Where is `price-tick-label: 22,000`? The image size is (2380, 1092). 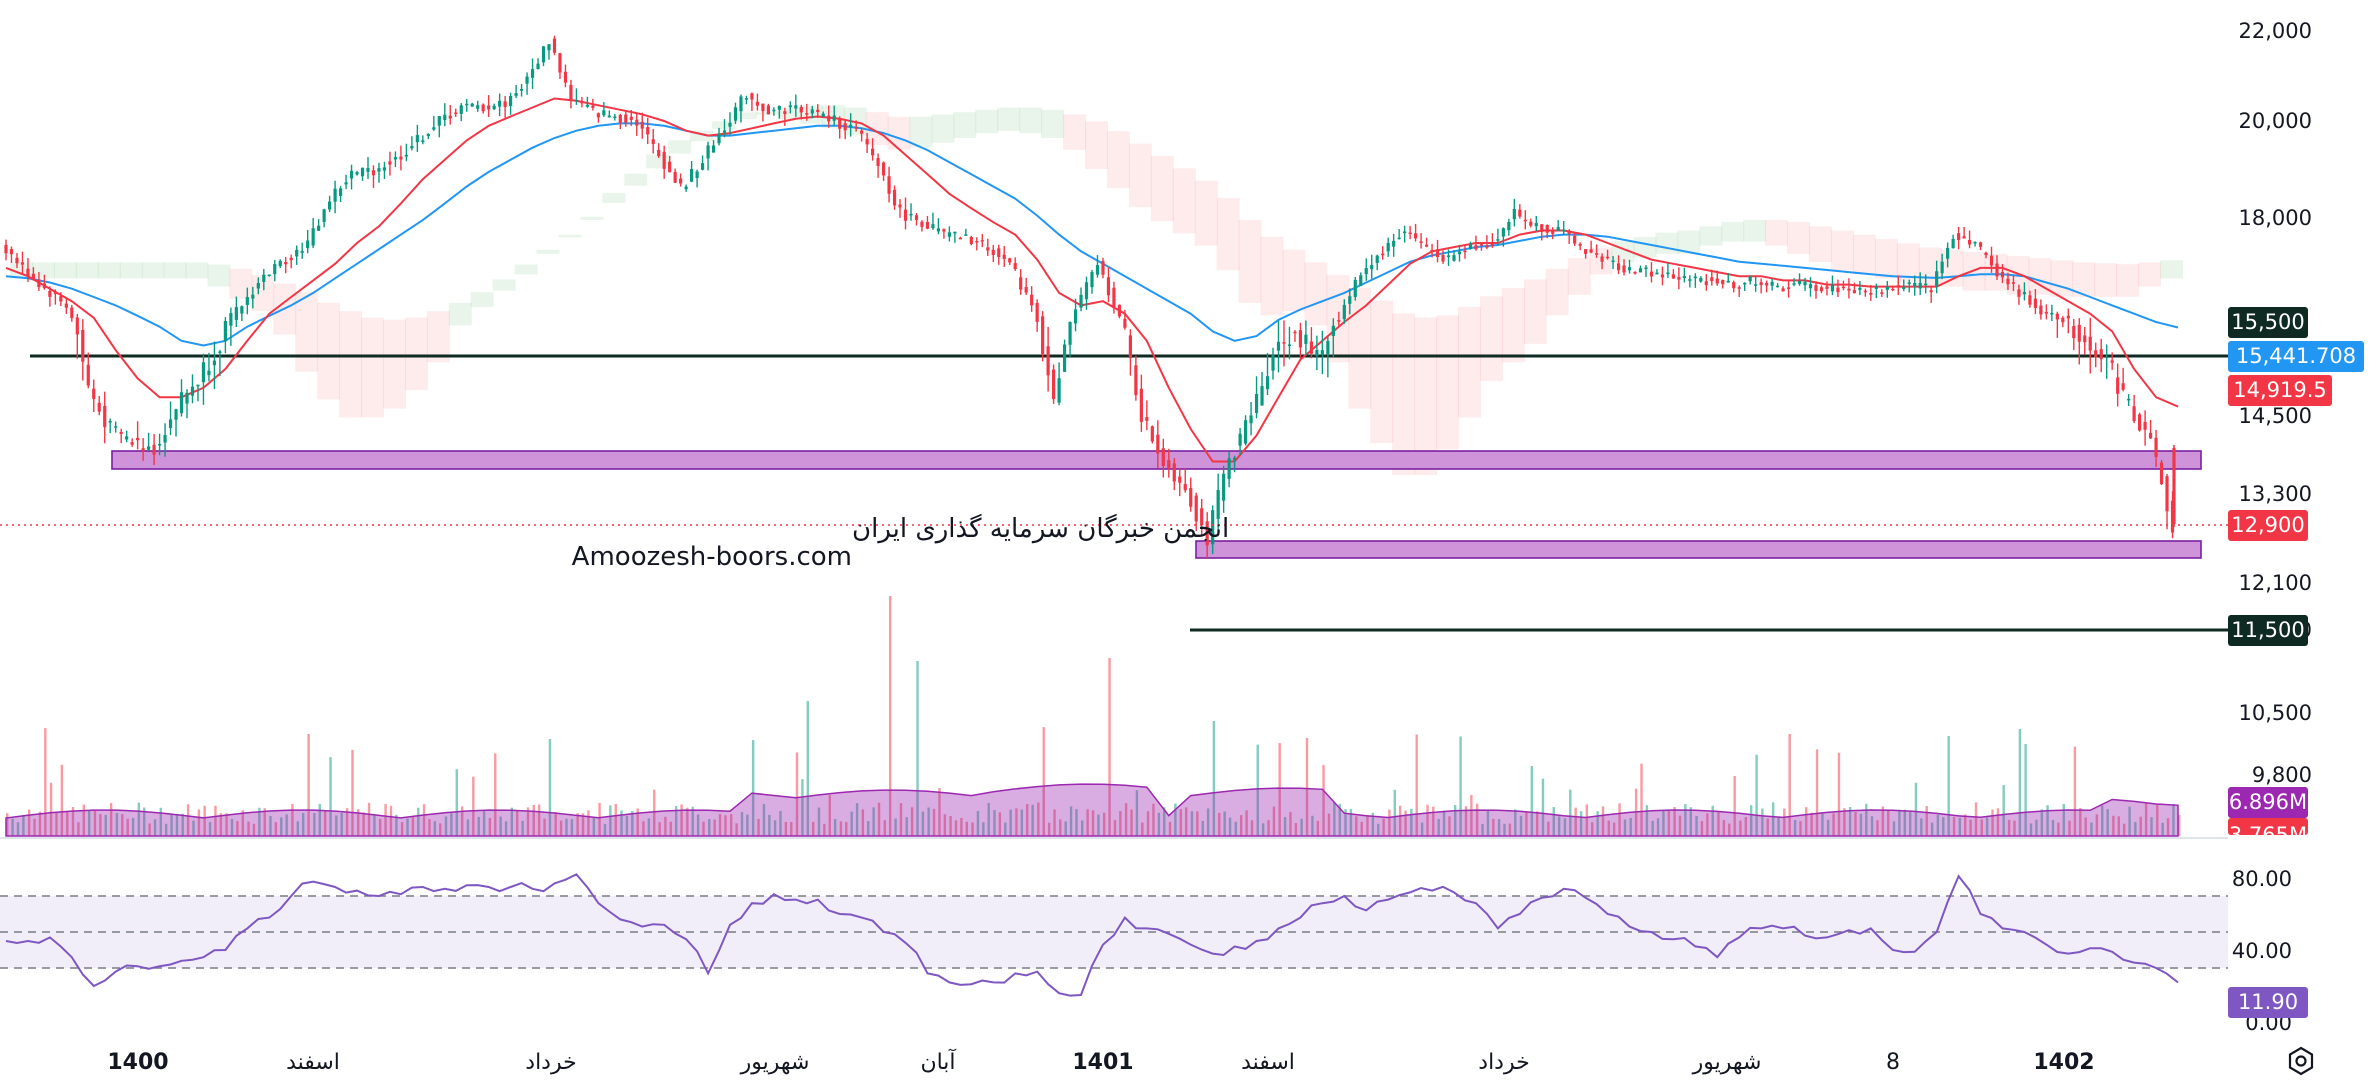 price-tick-label: 22,000 is located at coordinates (2275, 31).